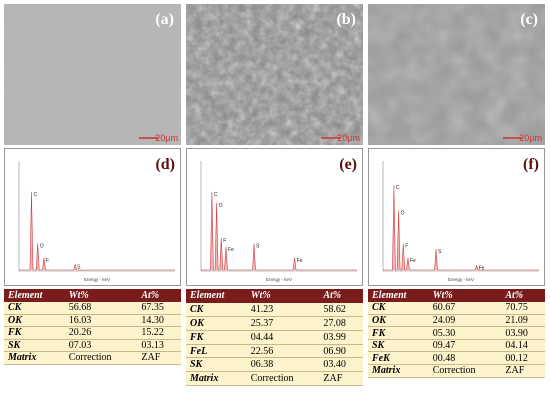 The height and width of the screenshot is (398, 550). I want to click on value-cell: 03.13, so click(159, 345).